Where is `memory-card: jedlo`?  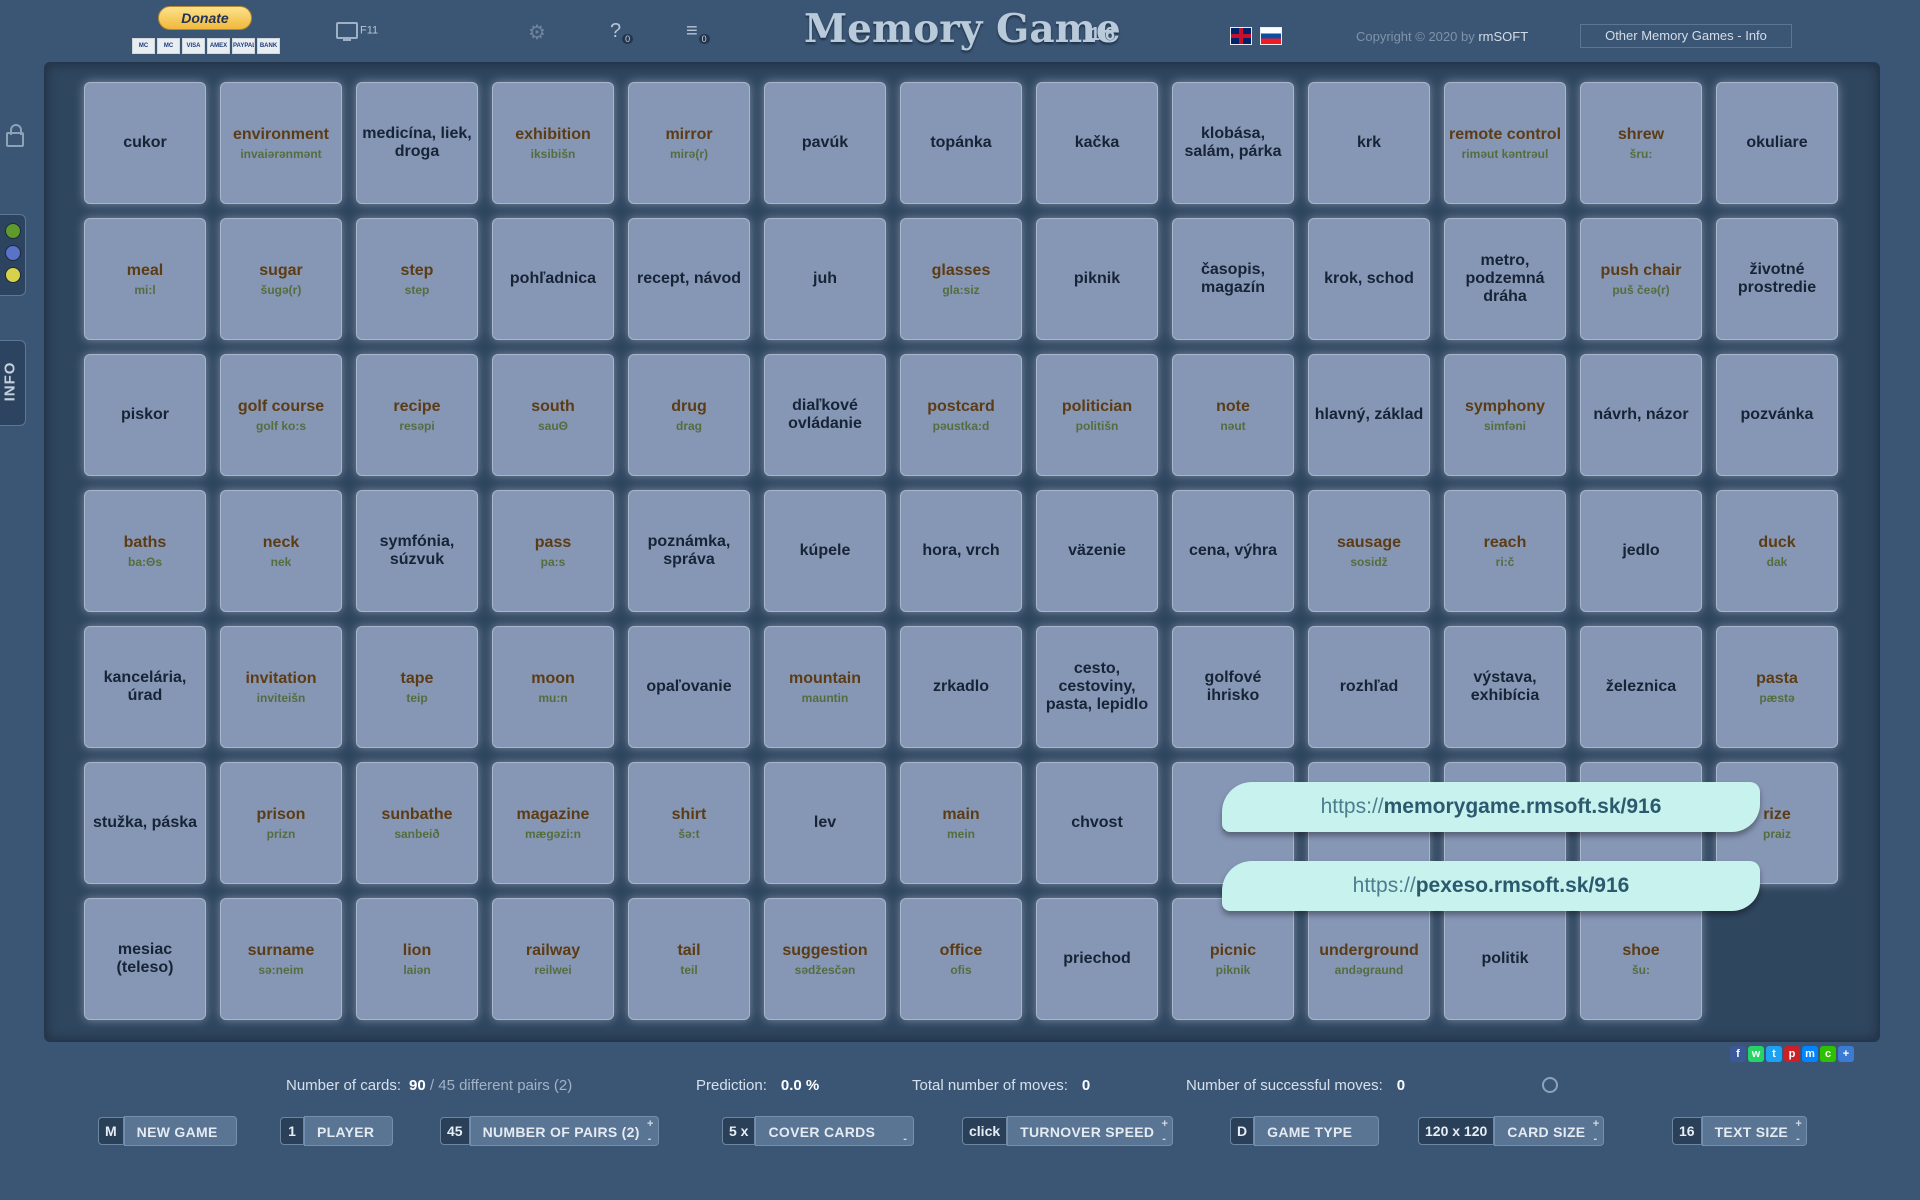
memory-card: jedlo is located at coordinates (1641, 551).